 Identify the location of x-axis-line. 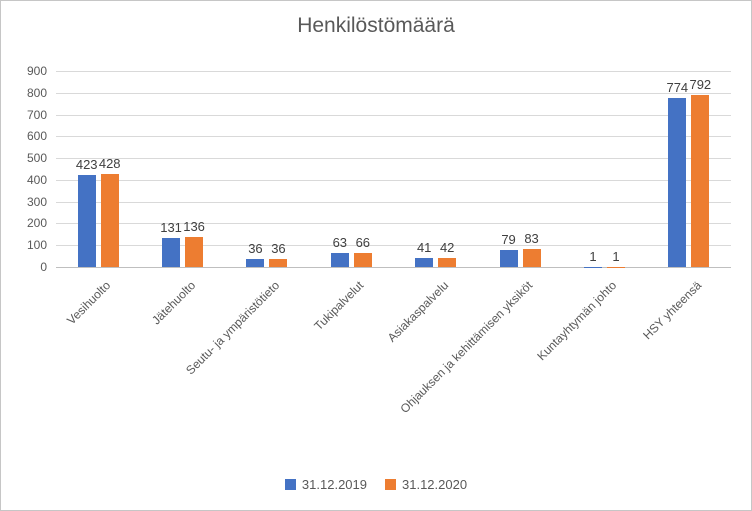
(393, 267).